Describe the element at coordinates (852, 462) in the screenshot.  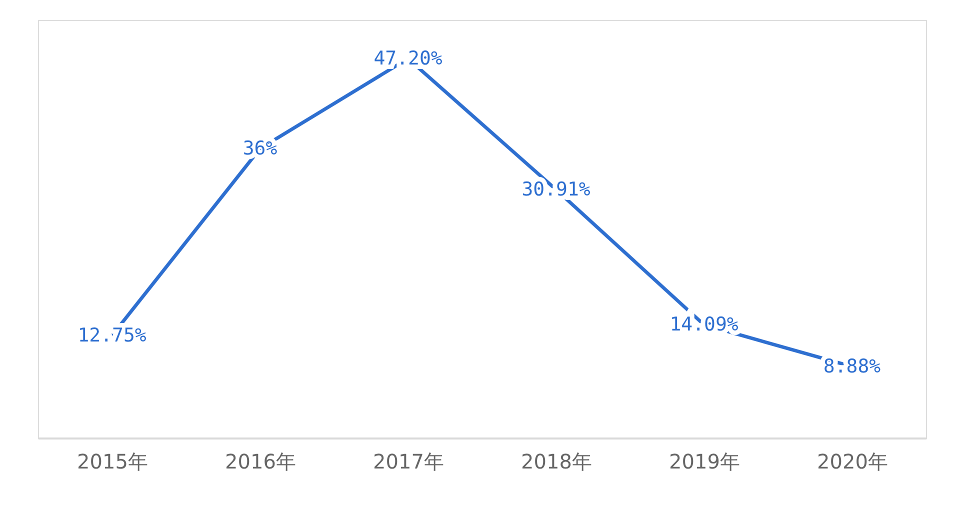
I see `x-tick-label: 2020年` at that location.